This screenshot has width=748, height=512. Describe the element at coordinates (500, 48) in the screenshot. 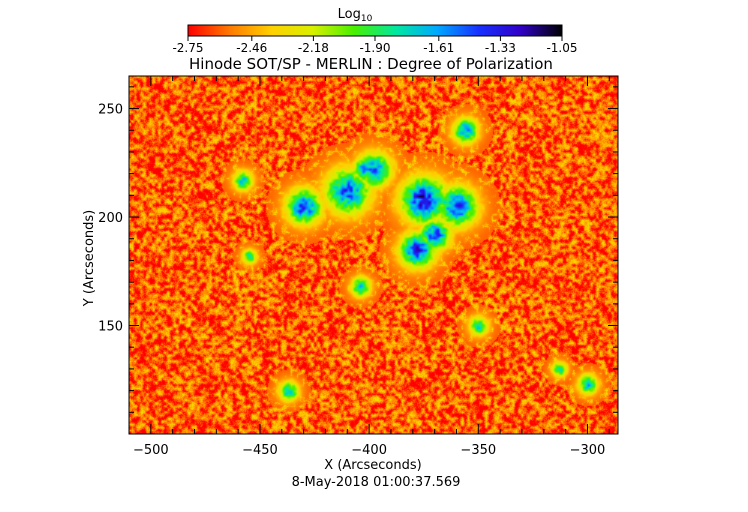

I see `colorbar-tick-label: -1.33` at that location.